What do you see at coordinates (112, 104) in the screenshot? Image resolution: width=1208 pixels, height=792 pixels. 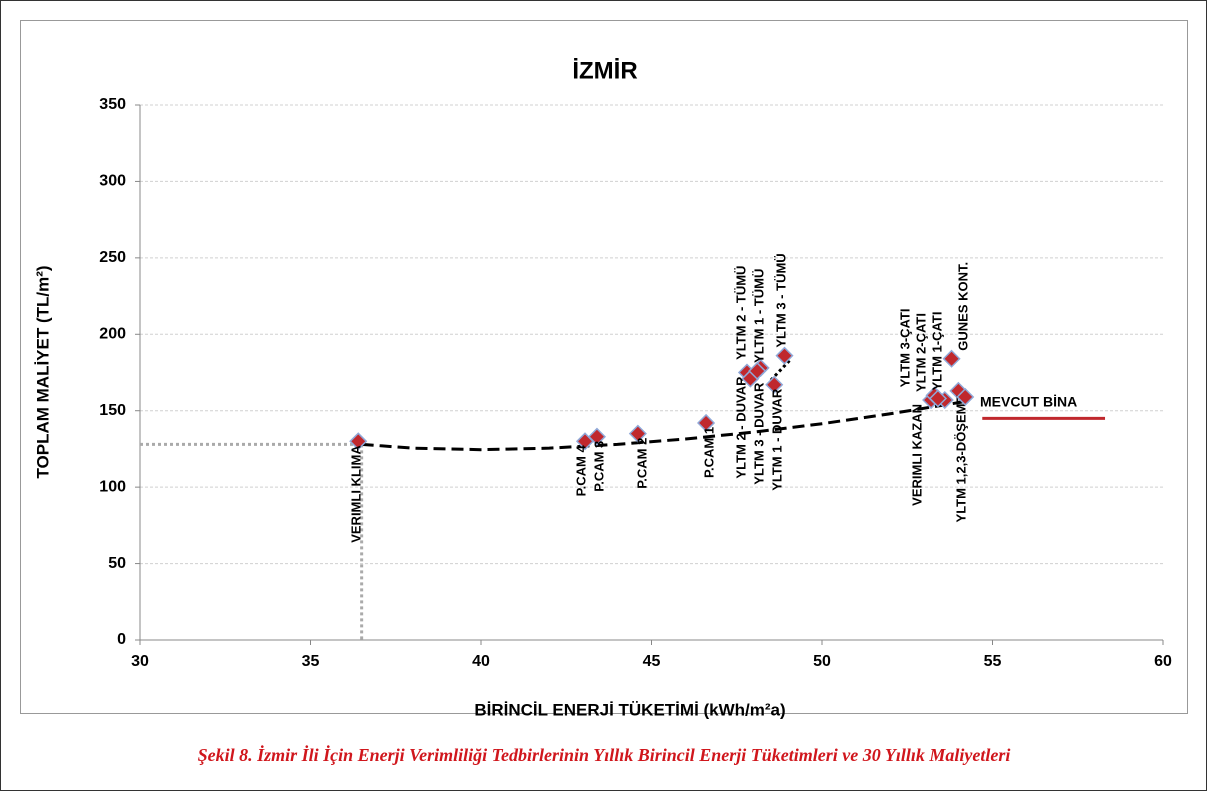 I see `y-tick-label: 350` at bounding box center [112, 104].